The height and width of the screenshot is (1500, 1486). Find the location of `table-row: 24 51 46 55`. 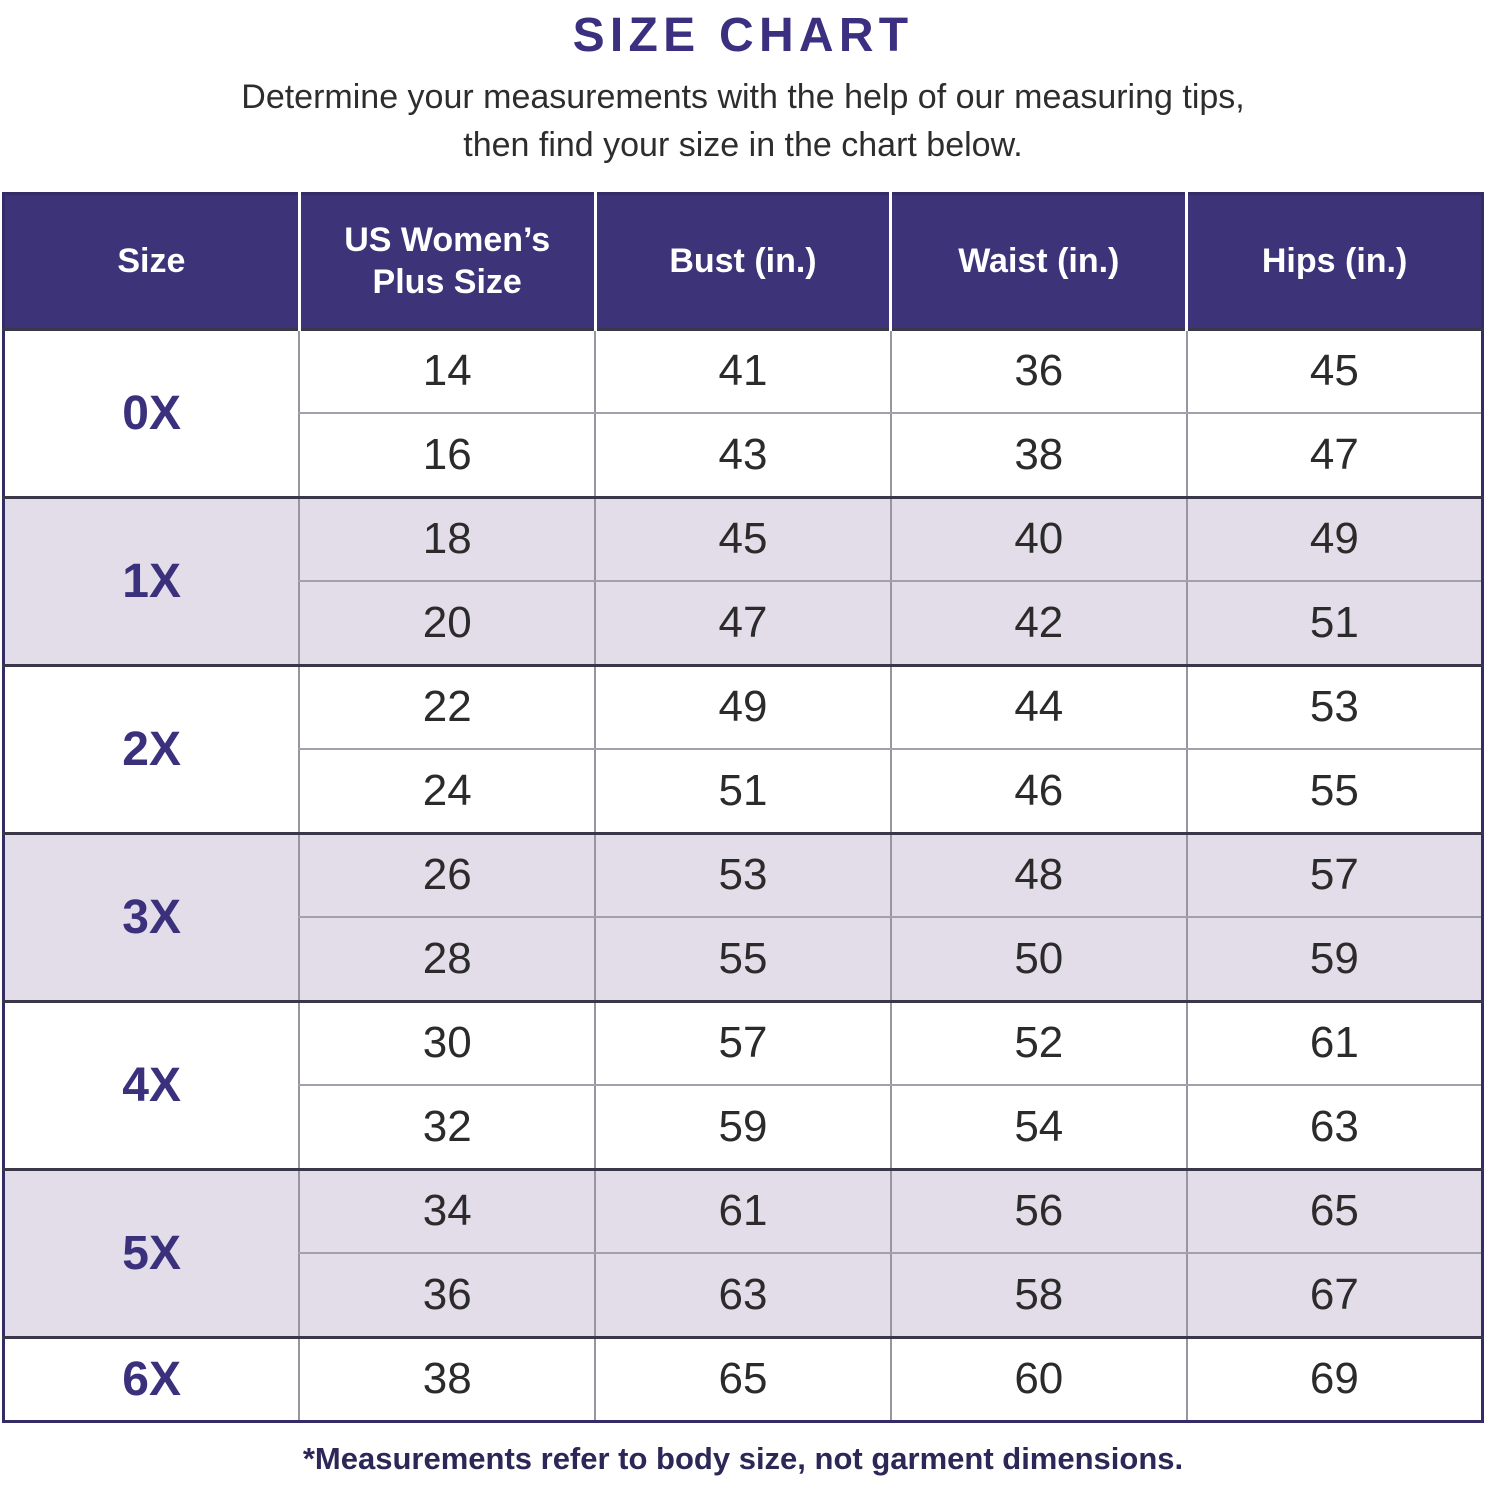

table-row: 24 51 46 55 is located at coordinates (743, 791).